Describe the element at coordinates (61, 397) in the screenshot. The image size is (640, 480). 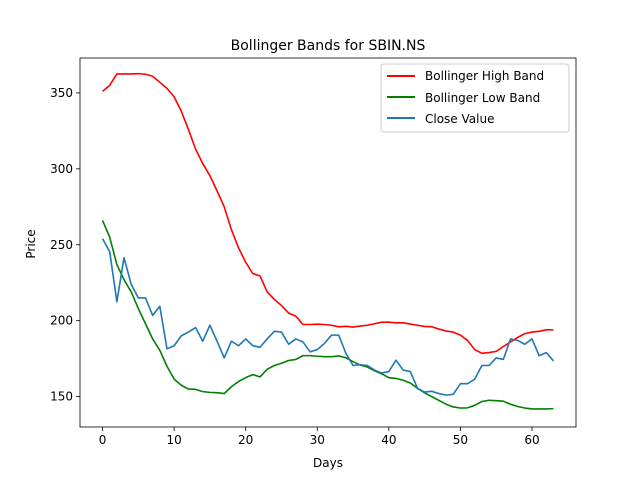
I see `y-tick-label: 150` at that location.